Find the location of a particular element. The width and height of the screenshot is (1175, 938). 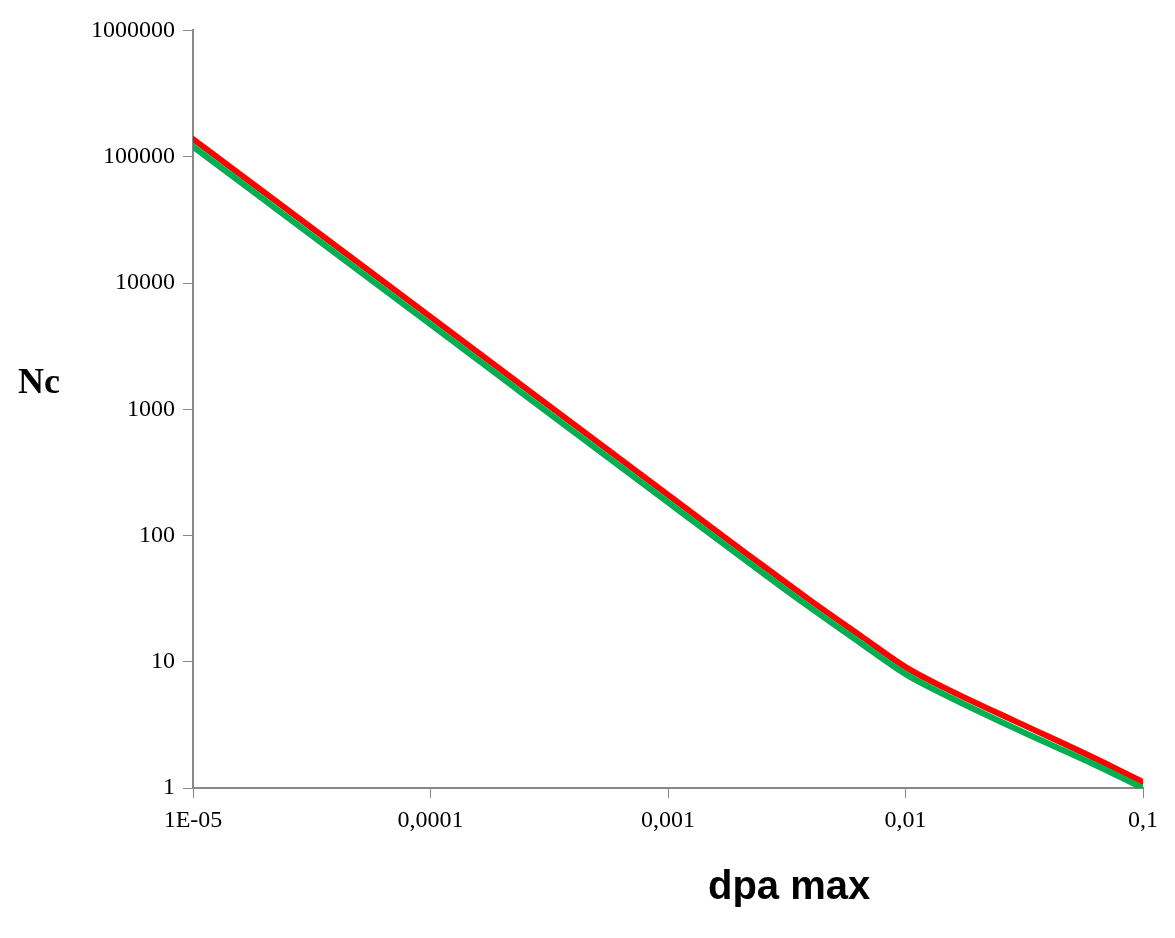

x-tick-label: 0,0001 is located at coordinates (430, 818).